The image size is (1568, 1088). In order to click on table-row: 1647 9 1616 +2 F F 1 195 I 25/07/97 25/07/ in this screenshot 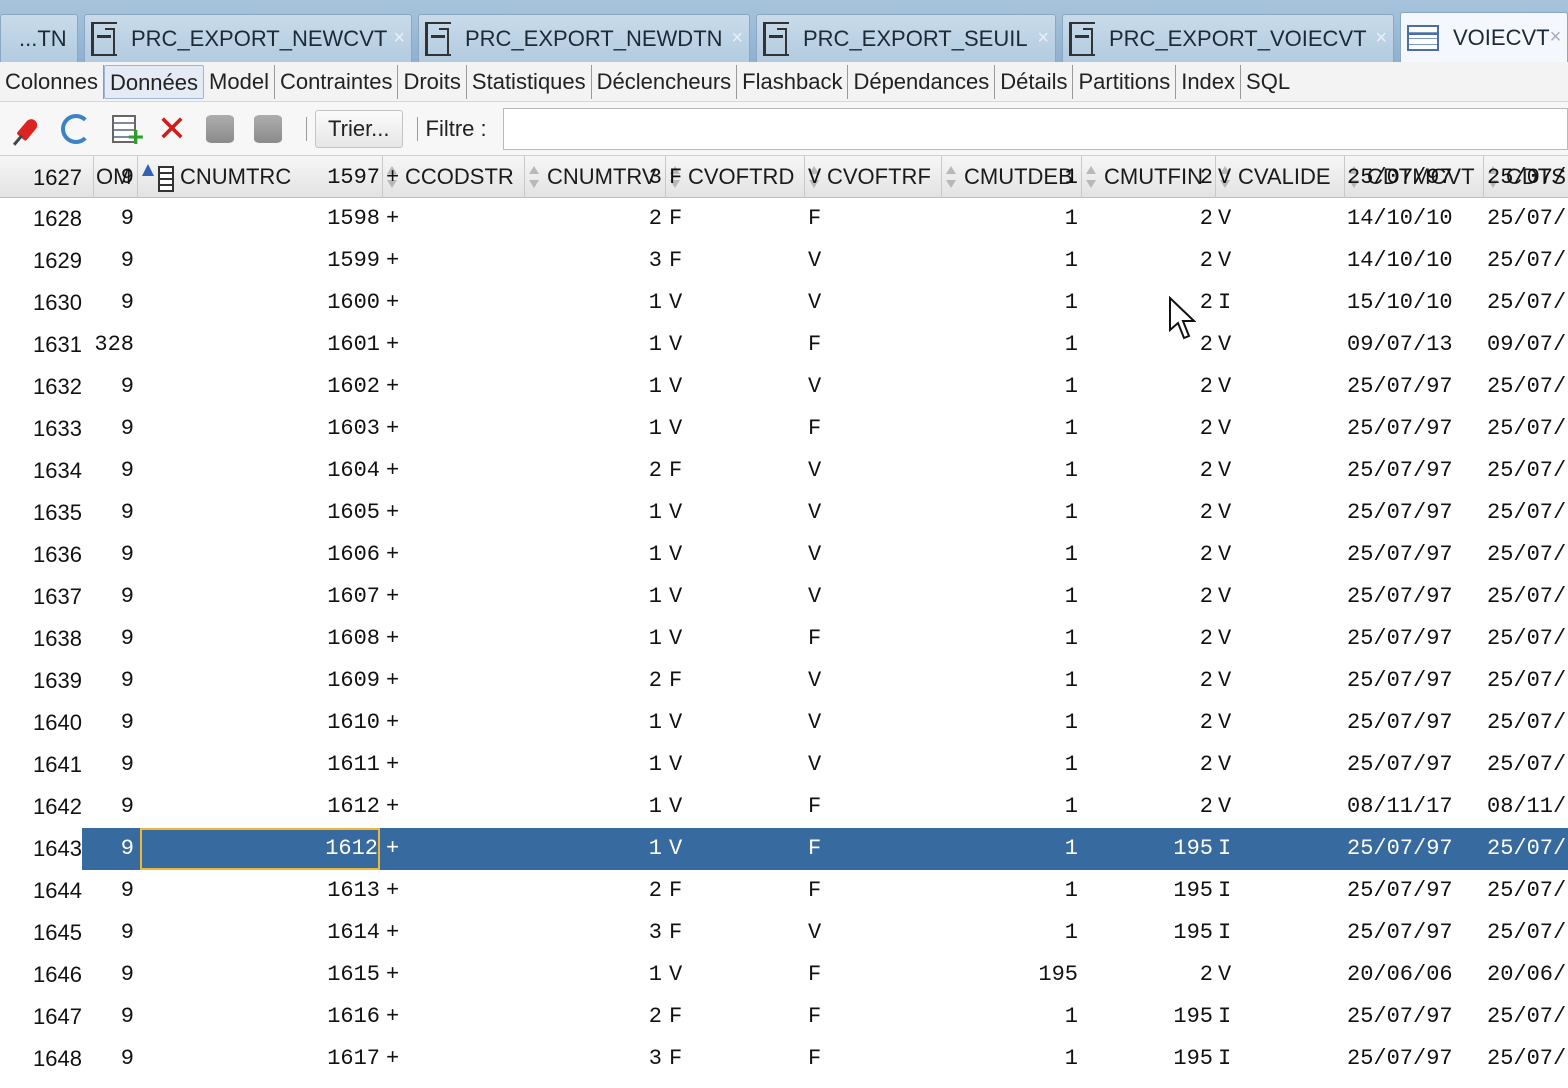, I will do `click(784, 1017)`.